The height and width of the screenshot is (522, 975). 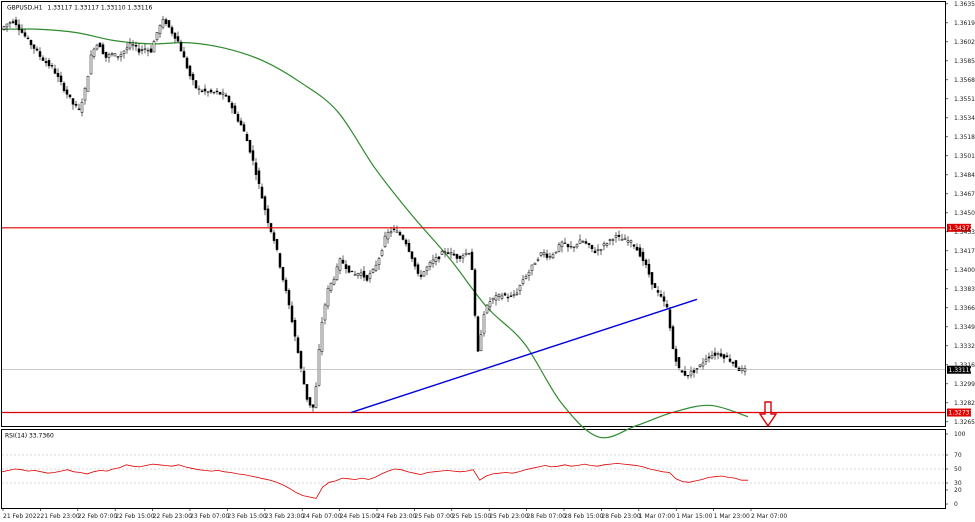 I want to click on y-tick-label: 1.36190, so click(x=964, y=23).